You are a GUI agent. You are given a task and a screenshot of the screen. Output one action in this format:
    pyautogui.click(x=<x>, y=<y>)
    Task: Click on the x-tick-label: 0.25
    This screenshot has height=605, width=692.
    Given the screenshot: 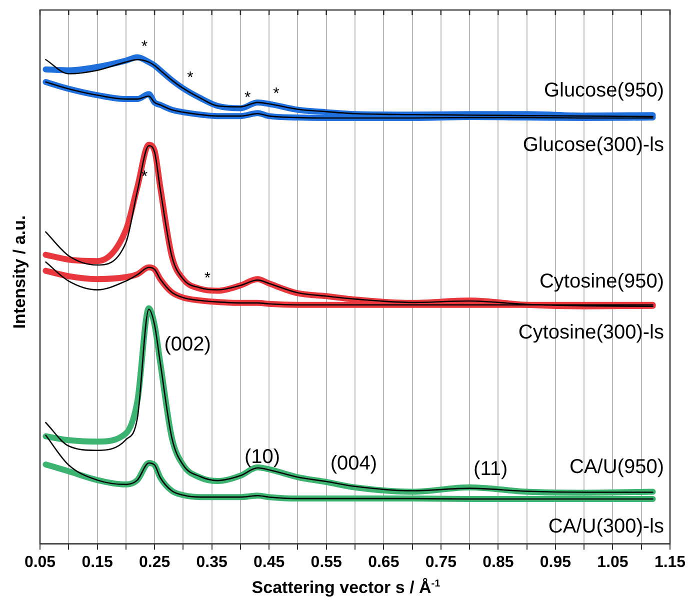 What is the action you would take?
    pyautogui.click(x=154, y=562)
    